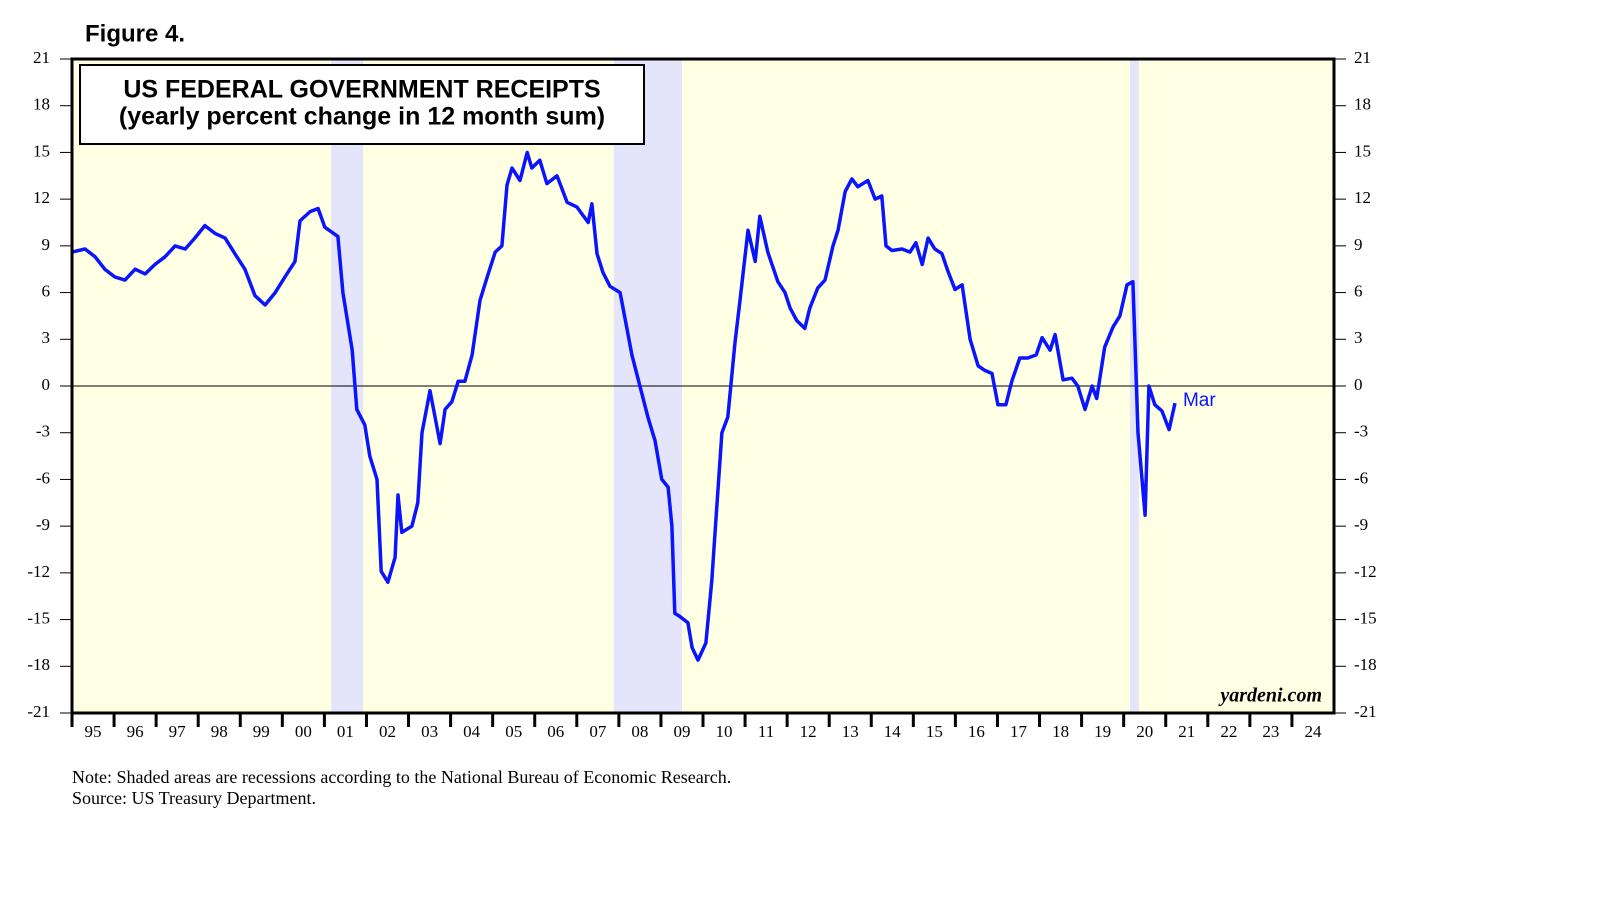  Describe the element at coordinates (808, 731) in the screenshot. I see `x-tick-label: 12` at that location.